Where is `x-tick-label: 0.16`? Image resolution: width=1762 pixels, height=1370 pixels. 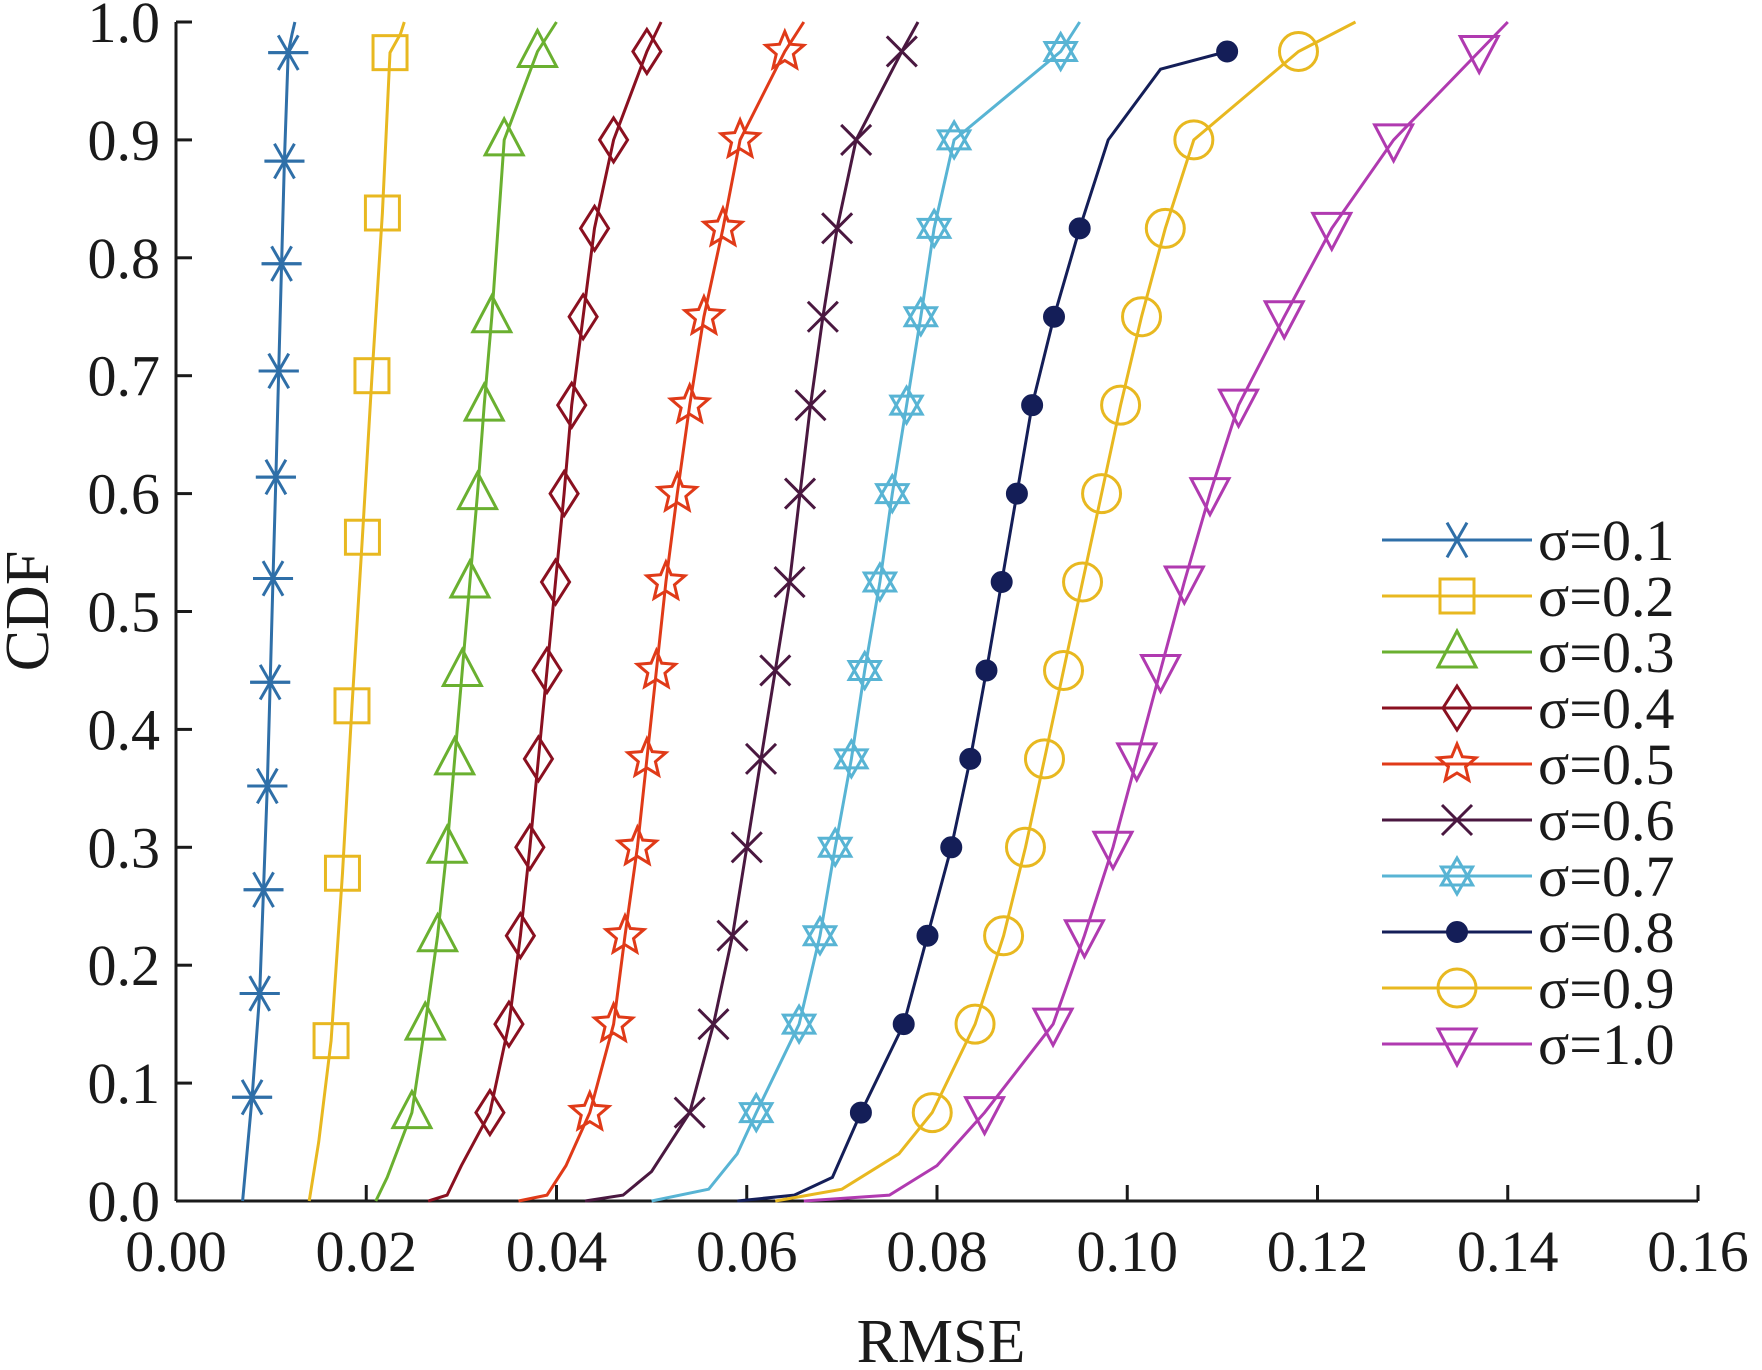
x-tick-label: 0.16 is located at coordinates (1698, 1251).